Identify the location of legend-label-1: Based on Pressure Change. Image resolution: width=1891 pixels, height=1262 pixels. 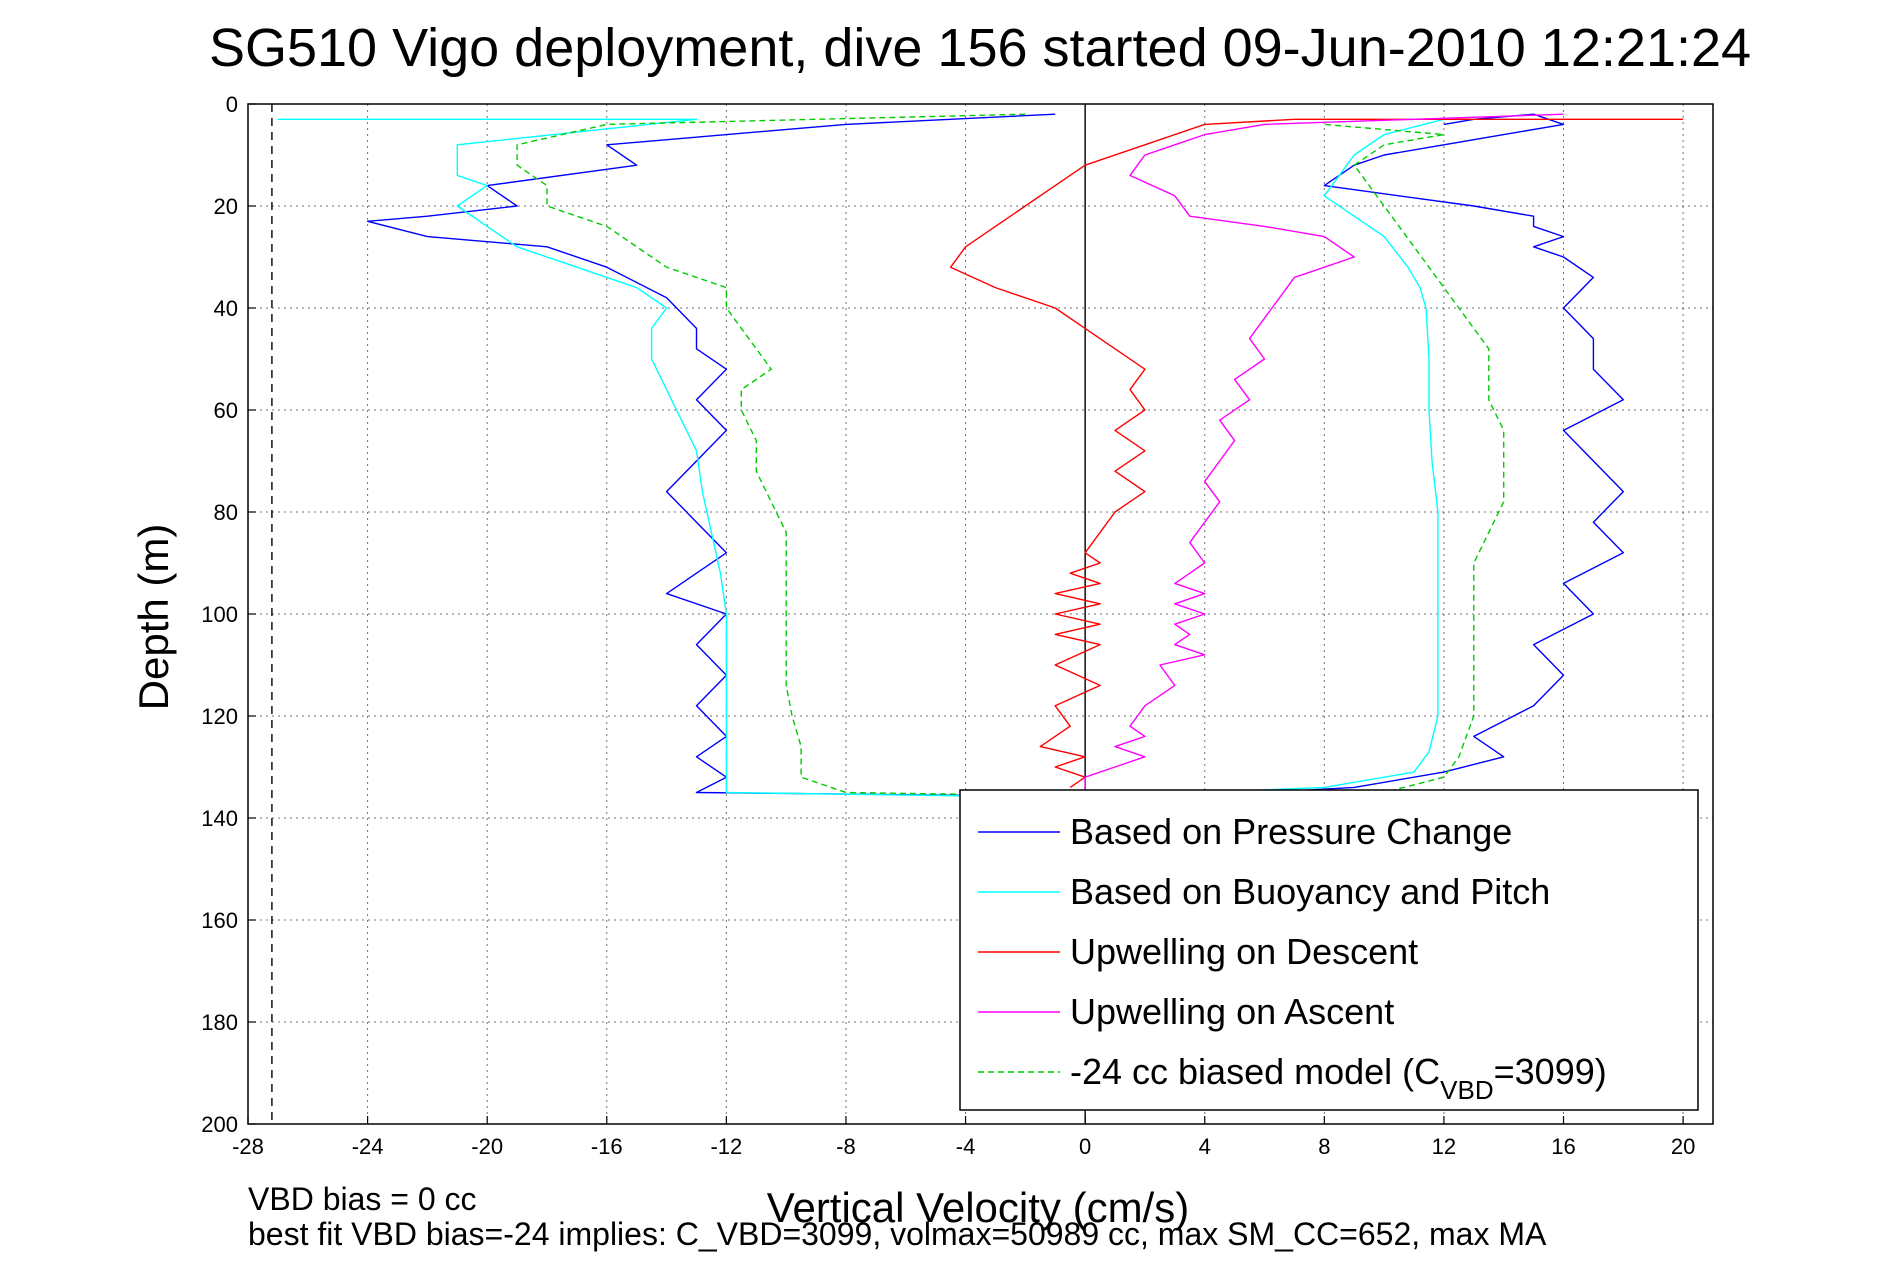
(1291, 831).